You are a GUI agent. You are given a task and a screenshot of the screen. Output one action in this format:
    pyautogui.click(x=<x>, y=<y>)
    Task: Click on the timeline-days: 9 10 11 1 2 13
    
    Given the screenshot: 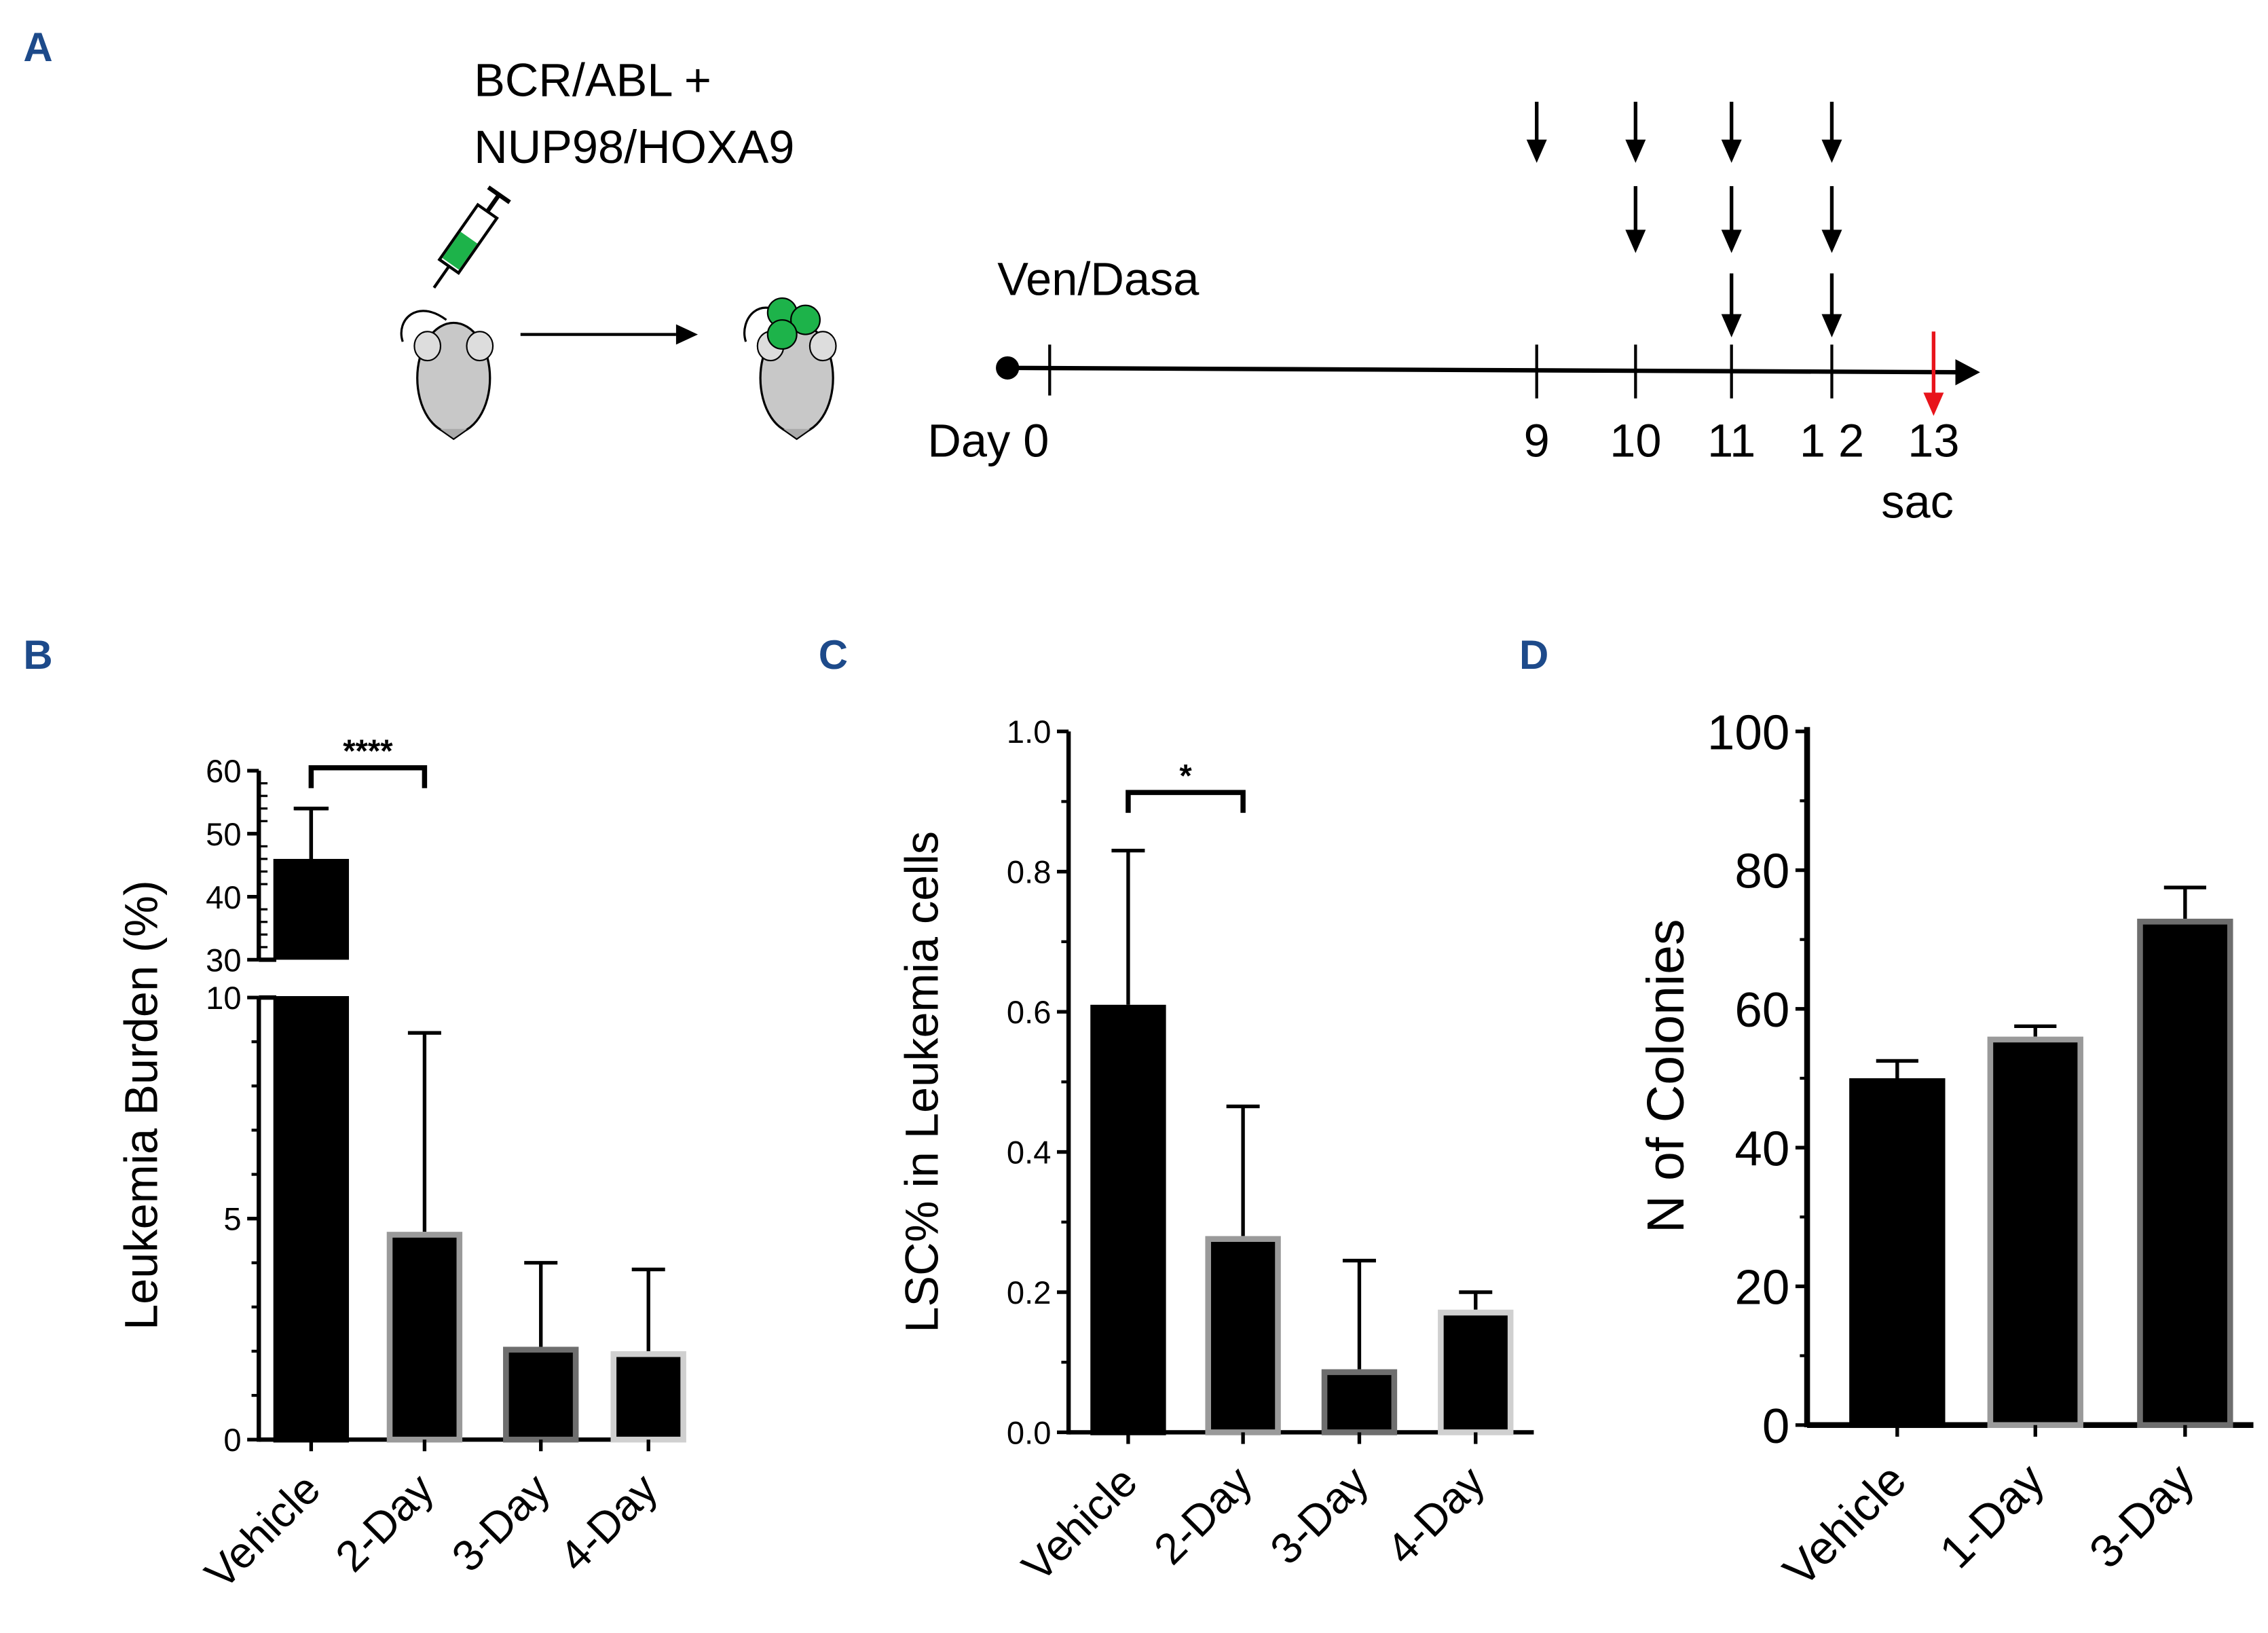 What is the action you would take?
    pyautogui.click(x=1741, y=283)
    